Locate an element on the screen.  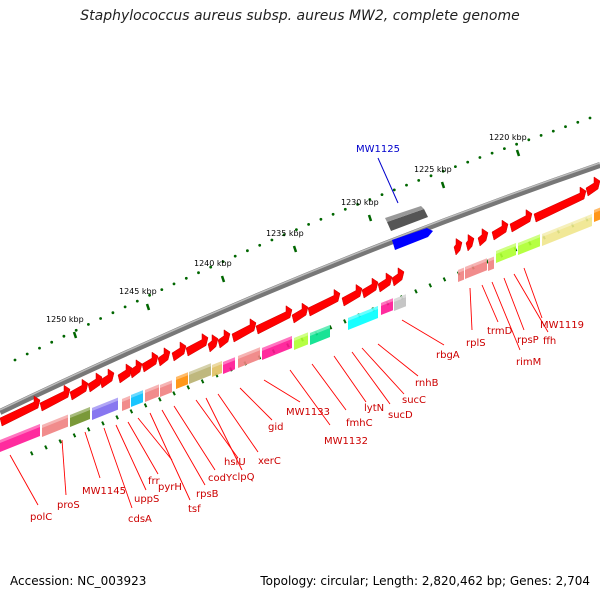
gene-label: ffh is located at coordinates (549, 341).